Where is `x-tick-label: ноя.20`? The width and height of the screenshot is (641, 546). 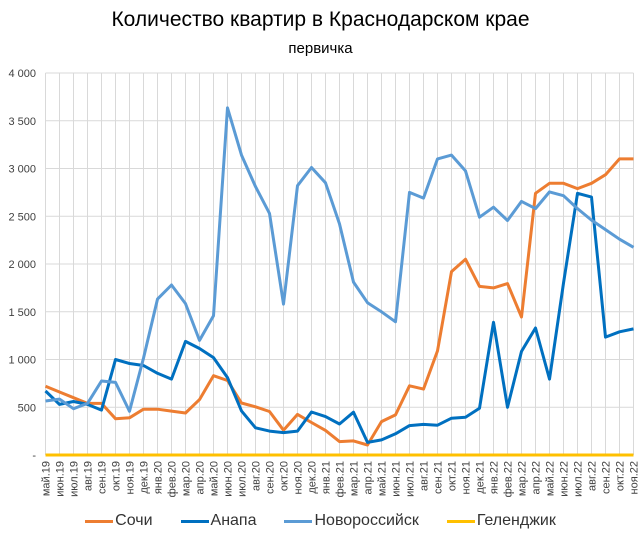 x-tick-label: ноя.20 is located at coordinates (299, 477).